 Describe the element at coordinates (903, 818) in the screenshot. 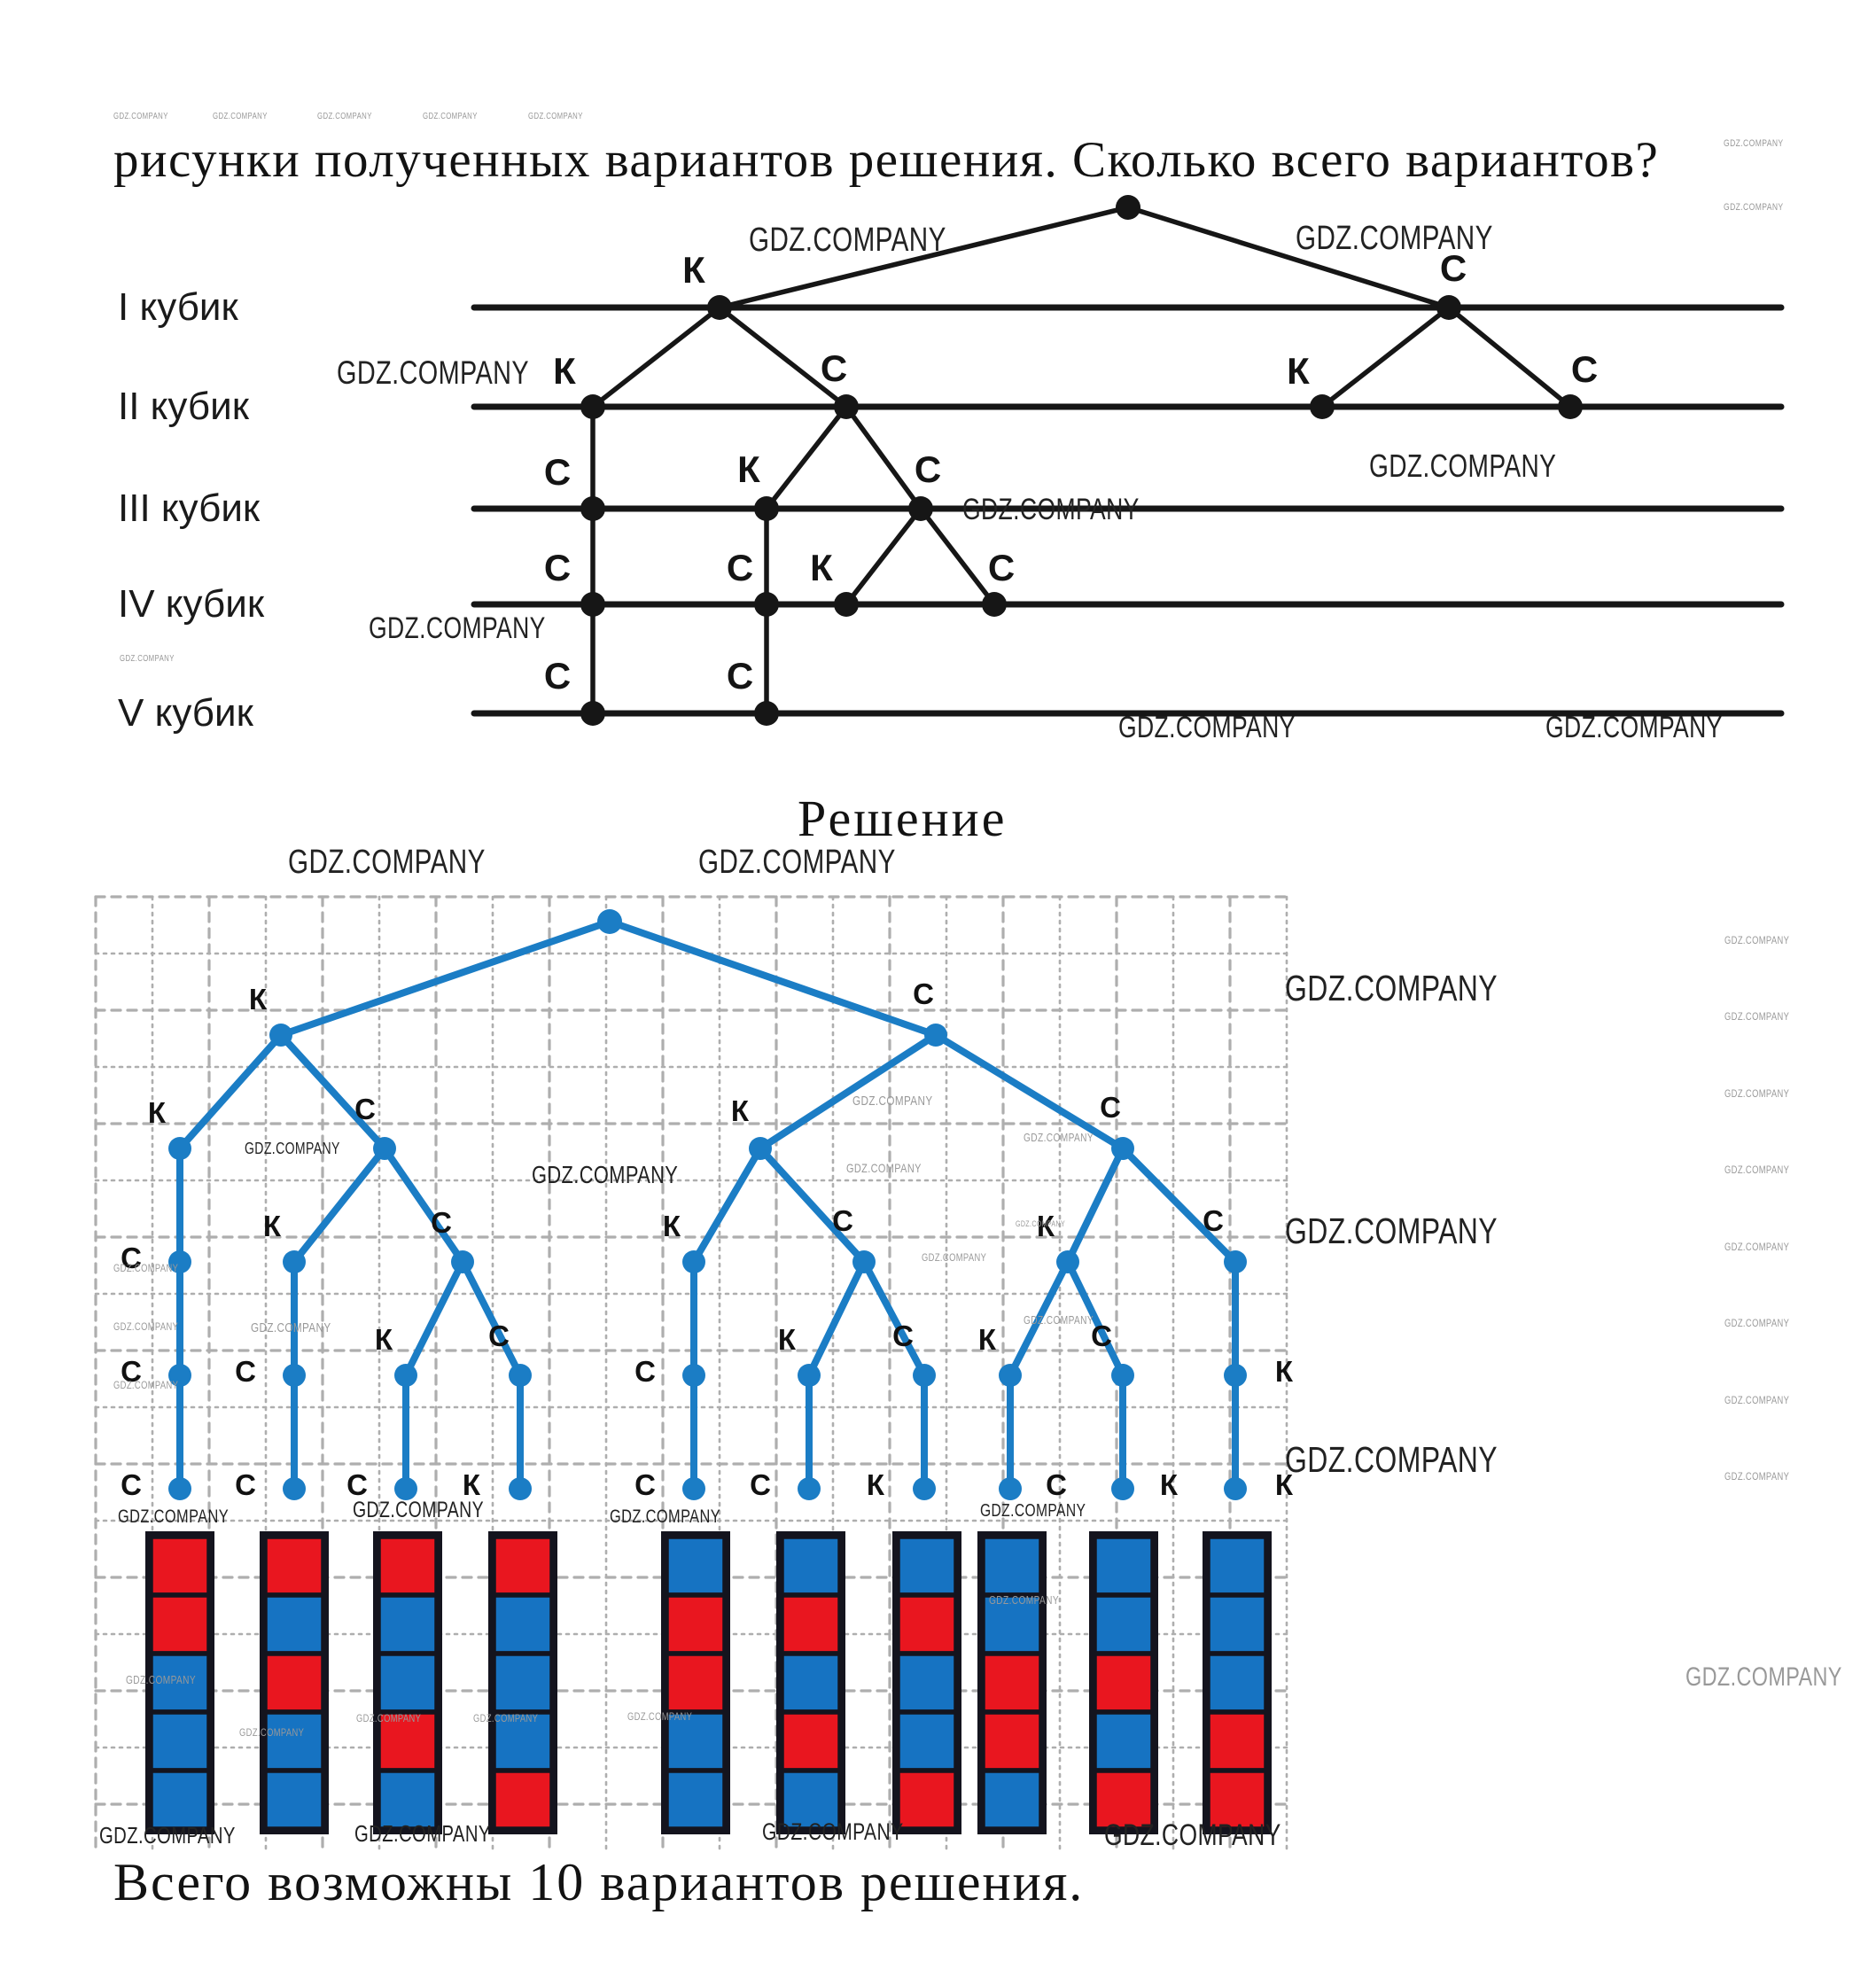

I see `solution-heading: Решение` at that location.